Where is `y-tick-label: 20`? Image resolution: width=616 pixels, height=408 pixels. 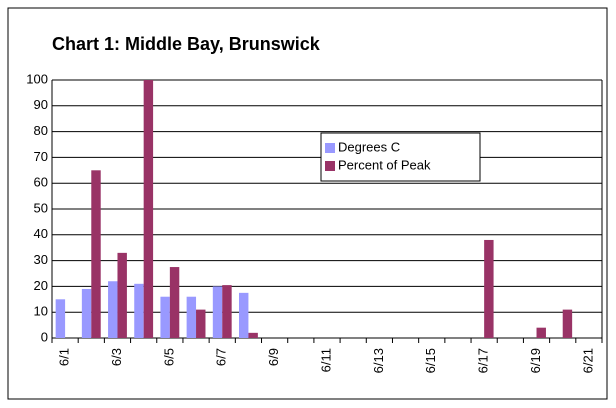
y-tick-label: 20 is located at coordinates (41, 285).